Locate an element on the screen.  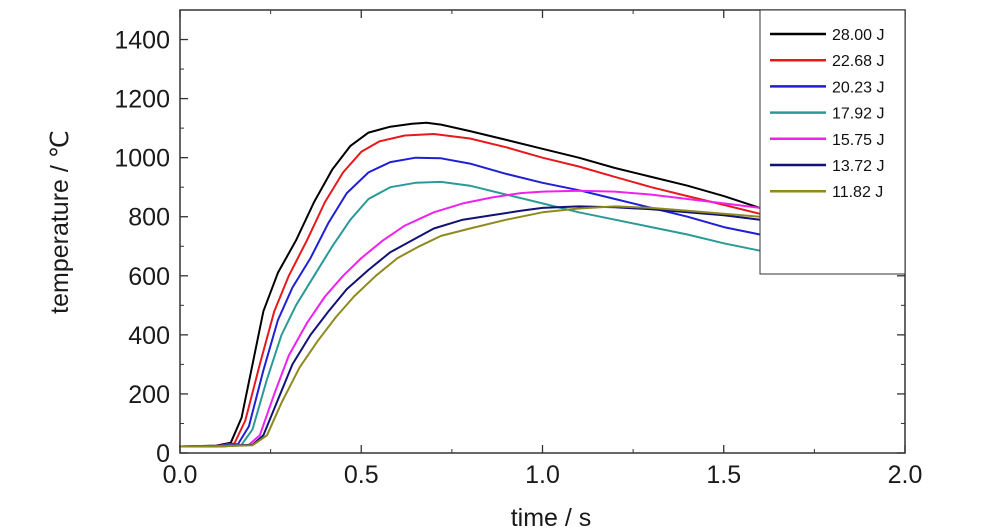
y-tick-label: 1400 is located at coordinates (142, 41).